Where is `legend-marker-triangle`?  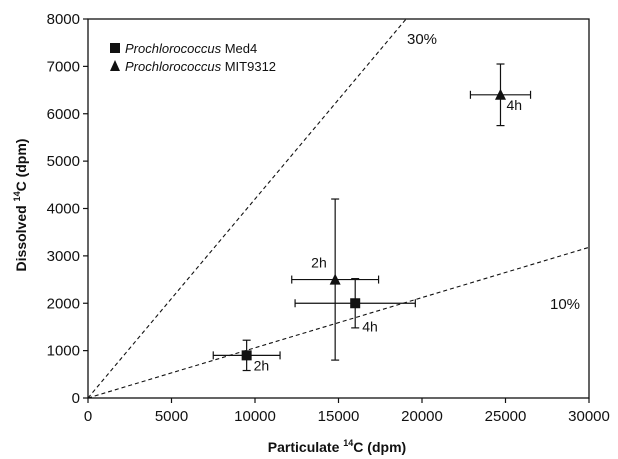
legend-marker-triangle is located at coordinates (115, 65).